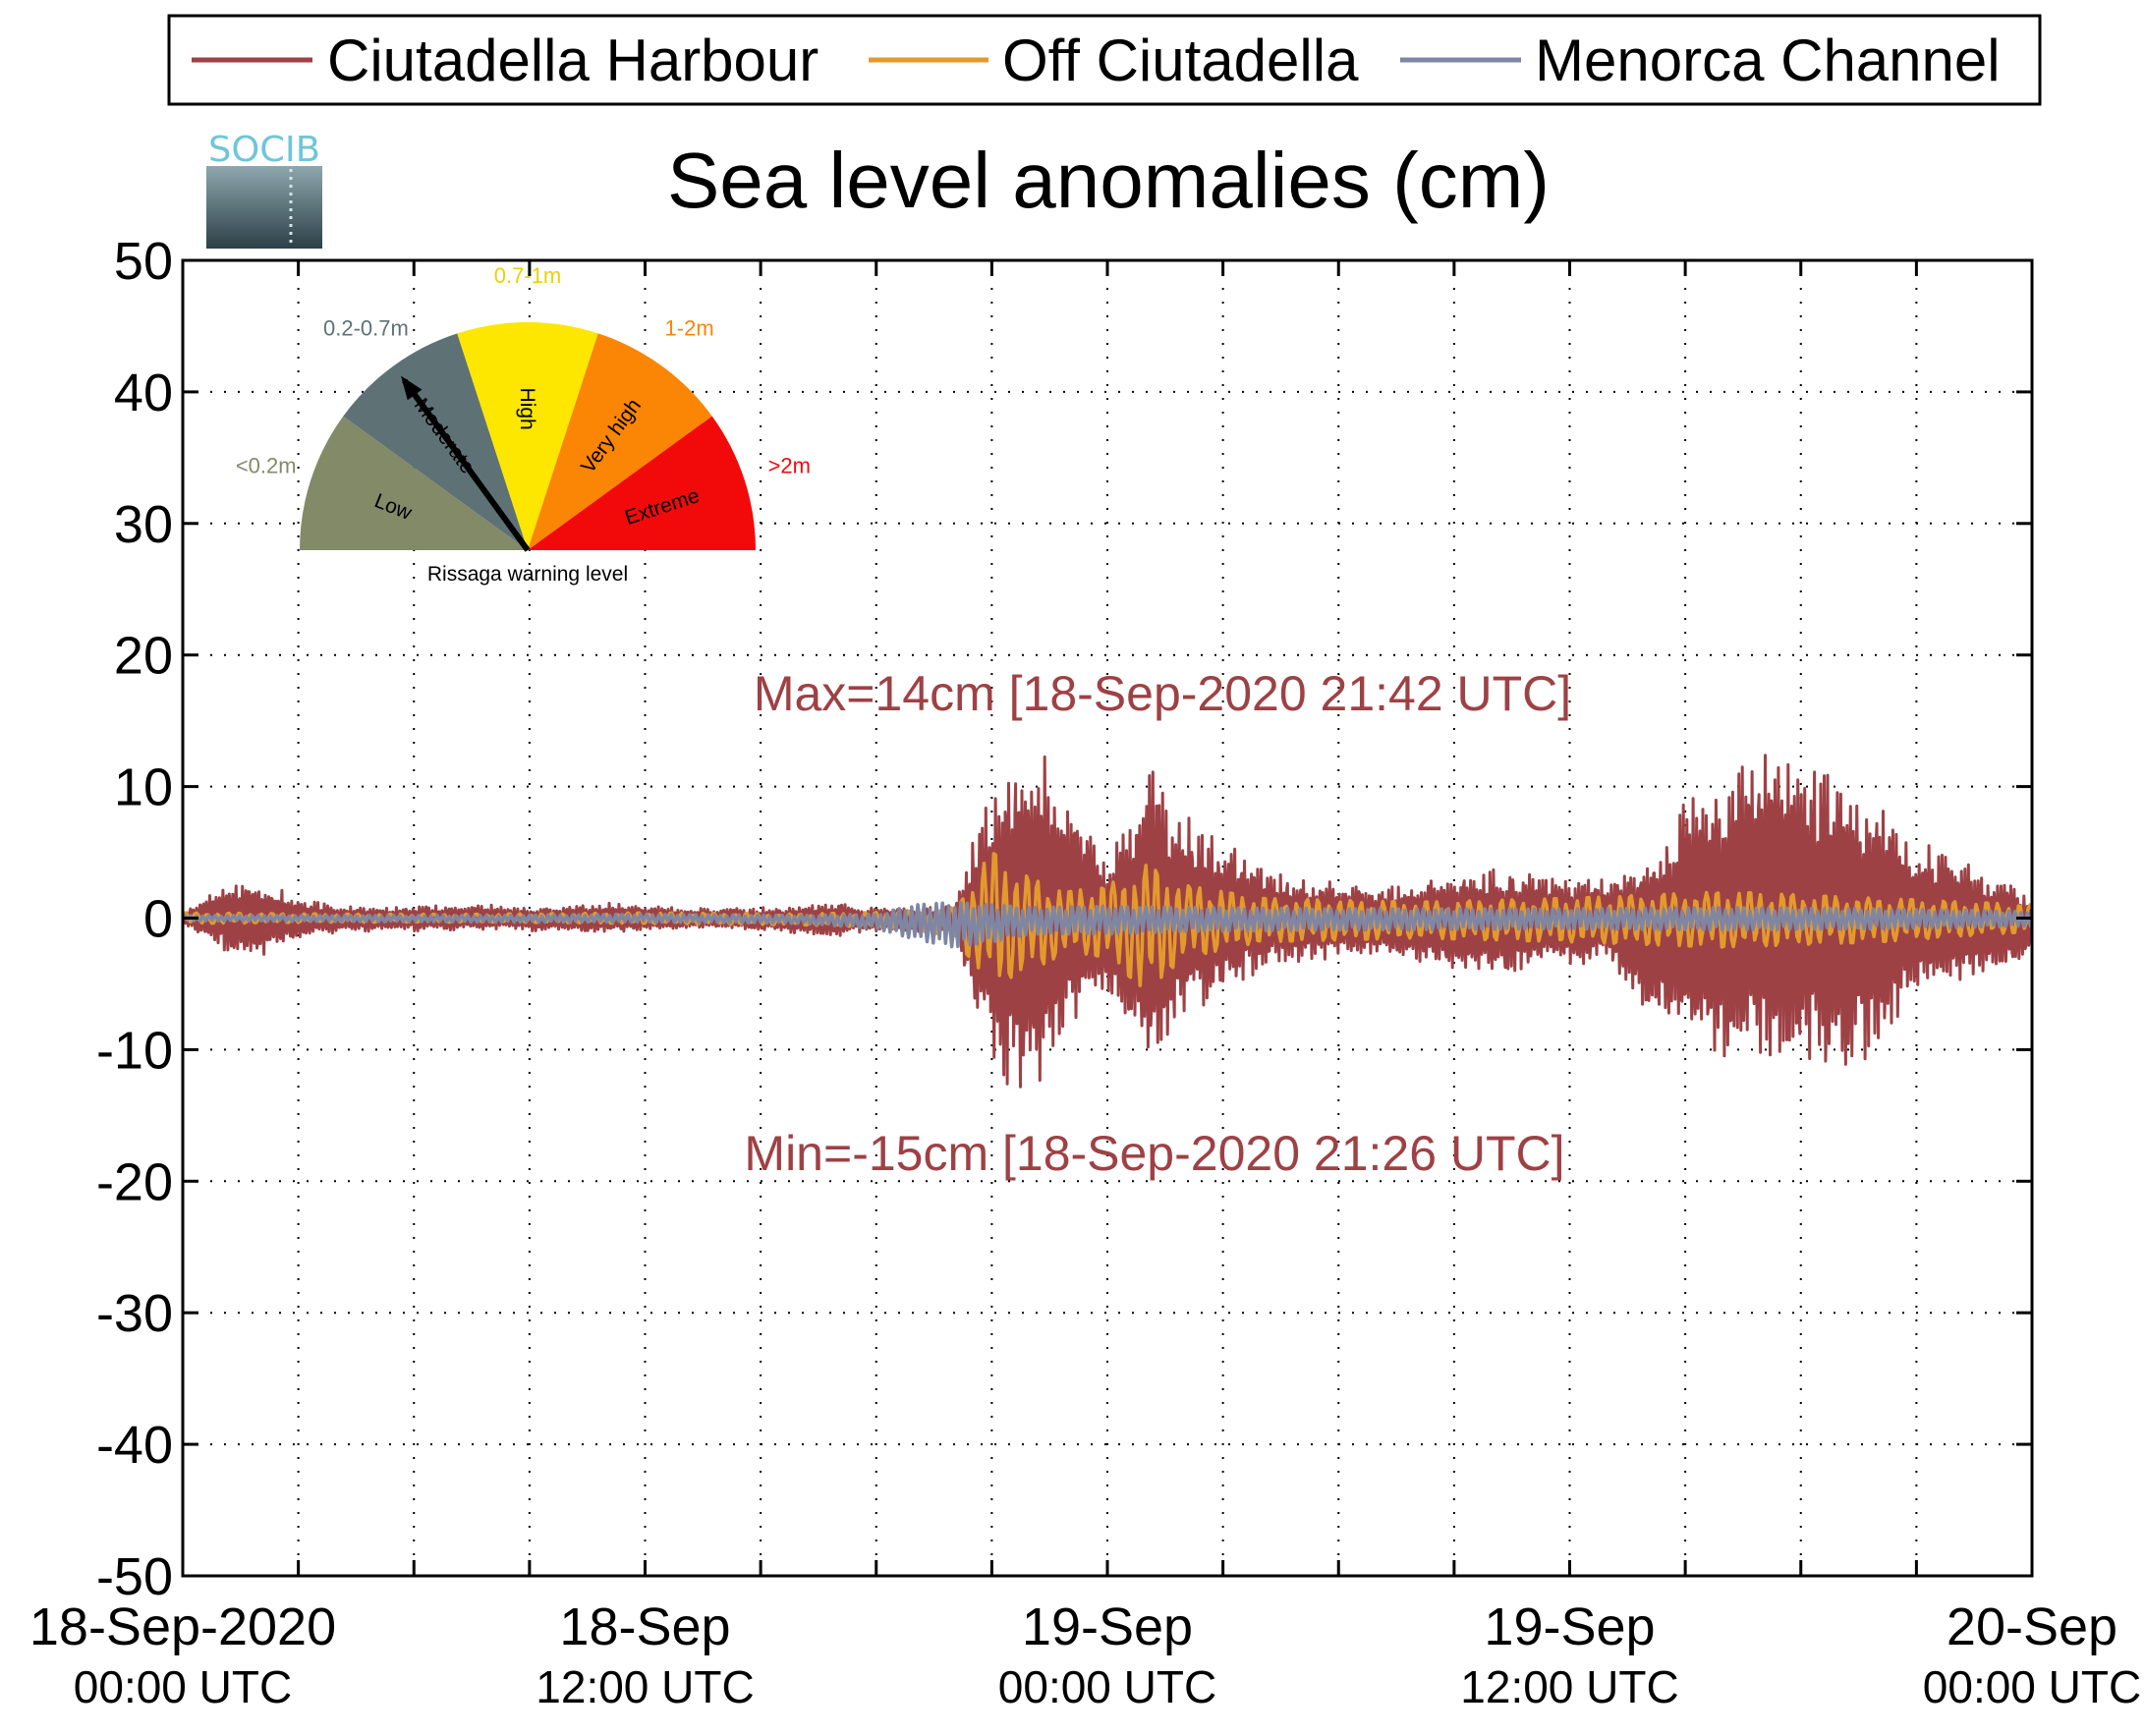 This screenshot has height=1736, width=2145. Describe the element at coordinates (143, 656) in the screenshot. I see `y-tick-label: 20` at that location.